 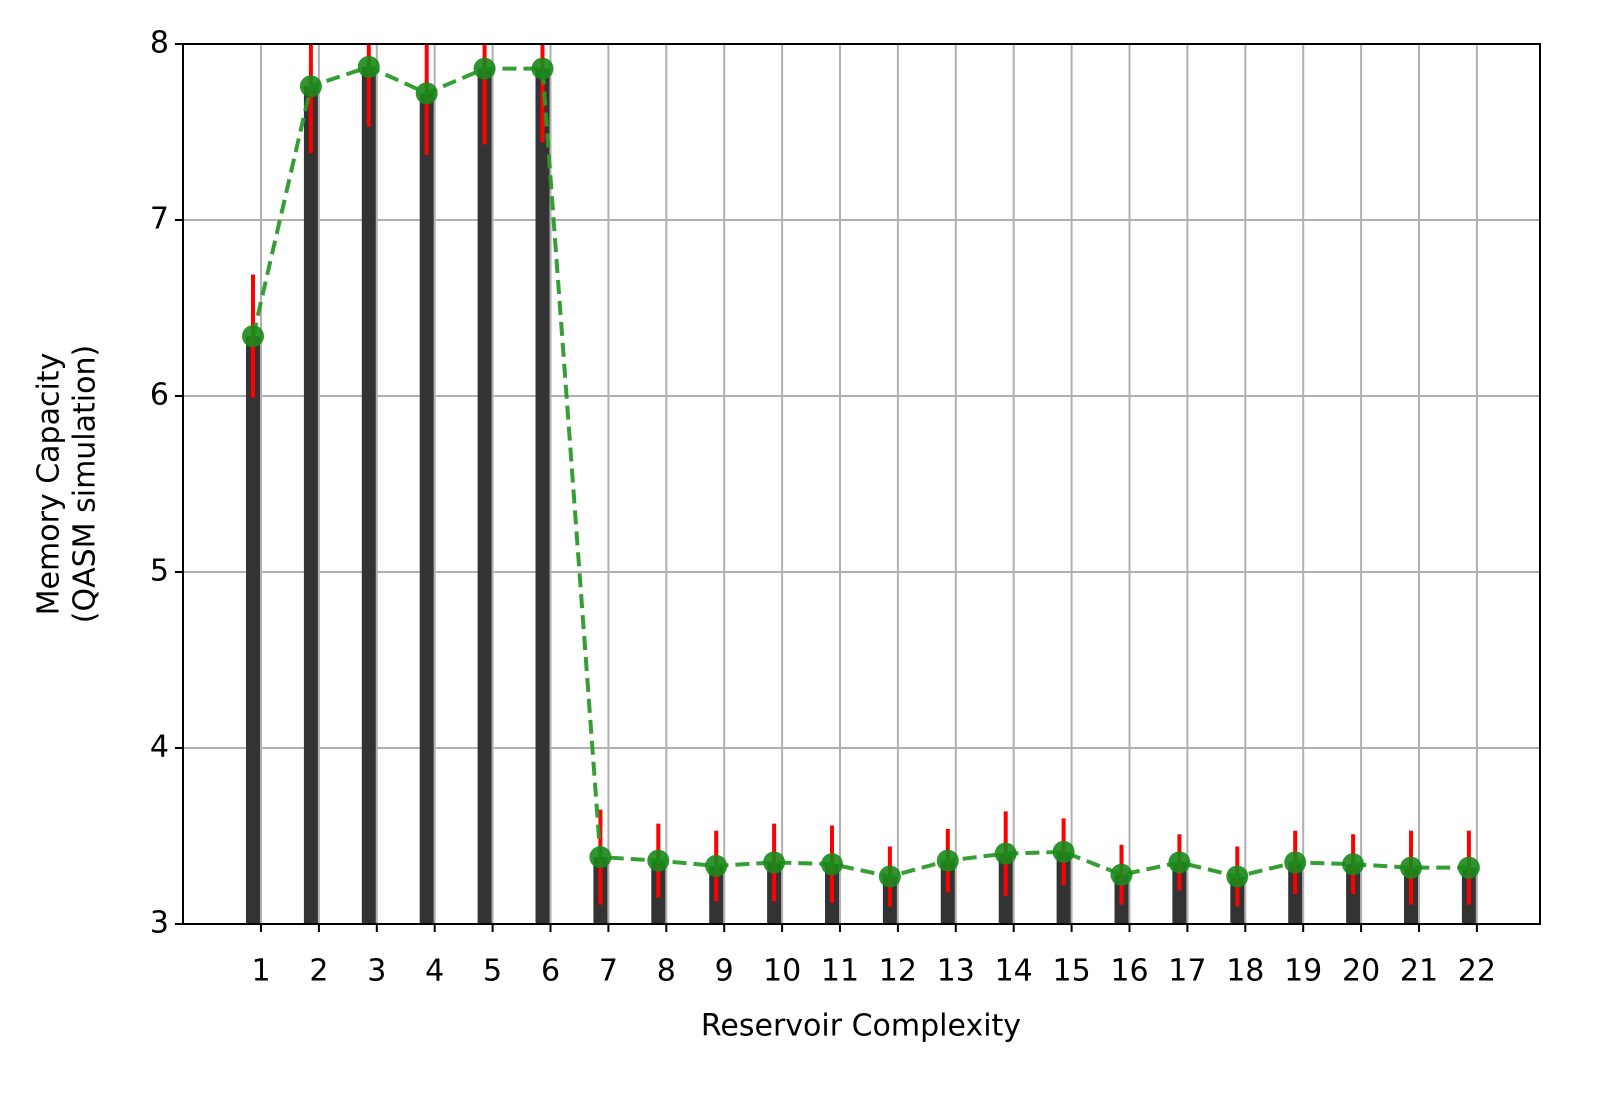 What do you see at coordinates (666, 971) in the screenshot?
I see `x-tick-label: 8` at bounding box center [666, 971].